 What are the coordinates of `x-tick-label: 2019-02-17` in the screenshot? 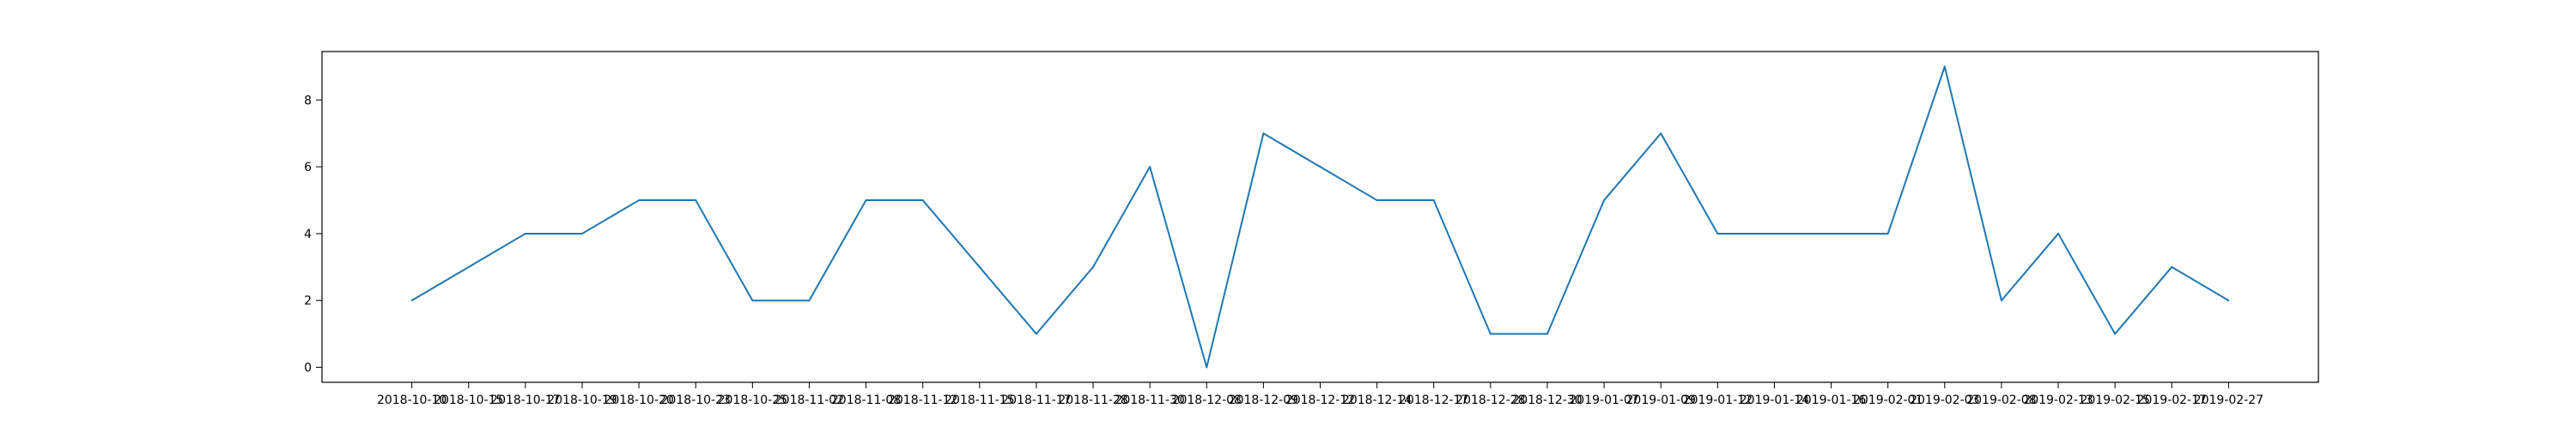 It's located at (2172, 400).